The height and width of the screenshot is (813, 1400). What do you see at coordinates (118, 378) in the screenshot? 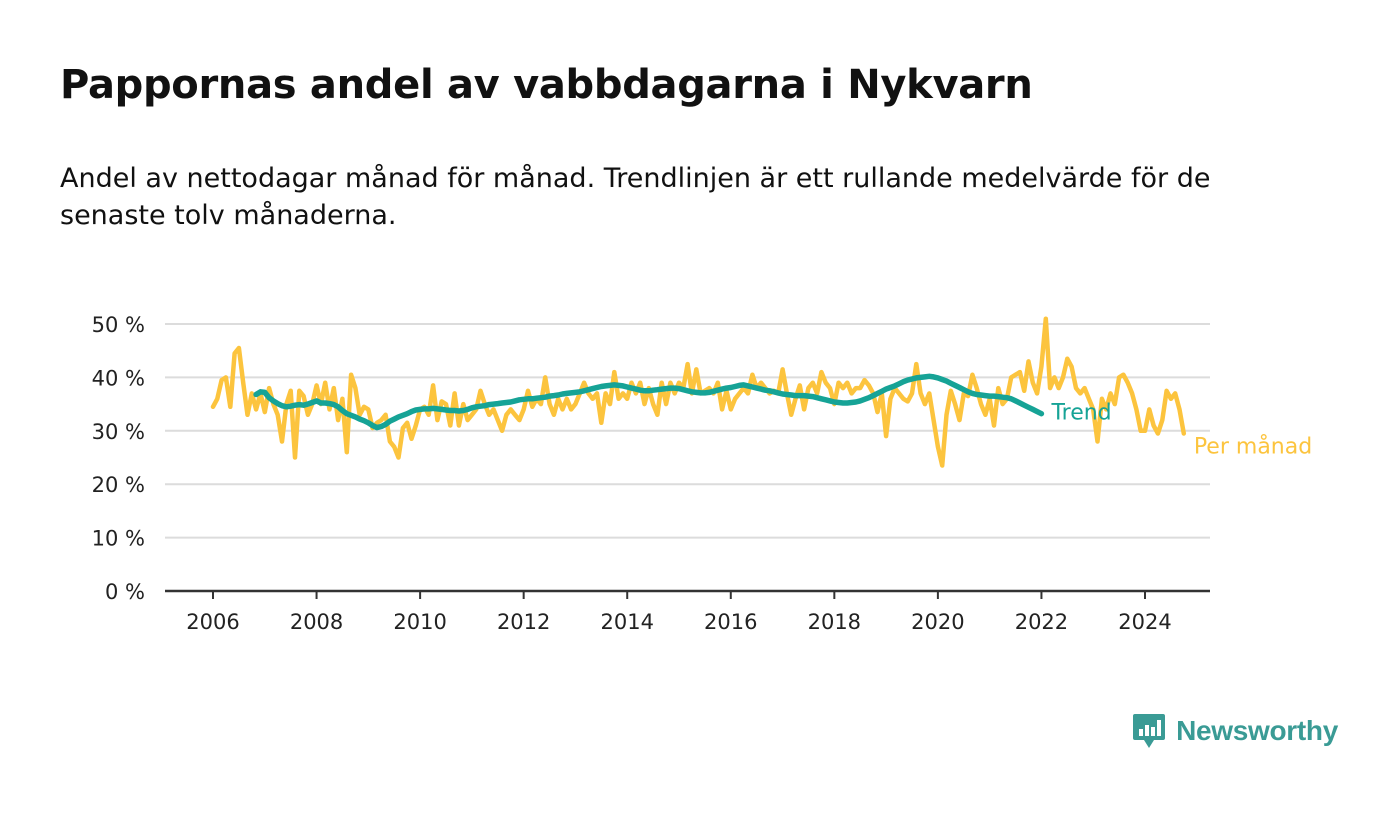
I see `y-tick-label: 40 %` at bounding box center [118, 378].